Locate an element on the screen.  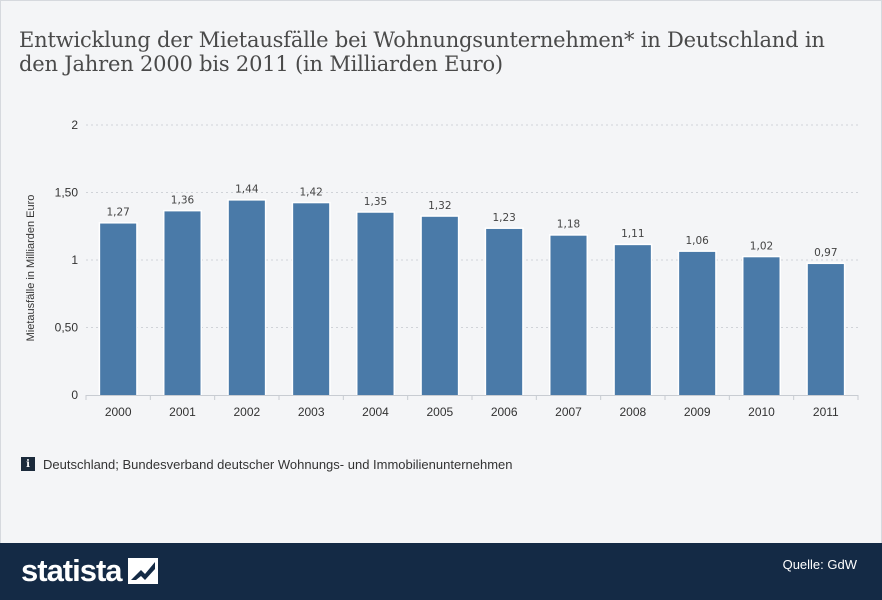
y-tick-label: 2 is located at coordinates (74, 125).